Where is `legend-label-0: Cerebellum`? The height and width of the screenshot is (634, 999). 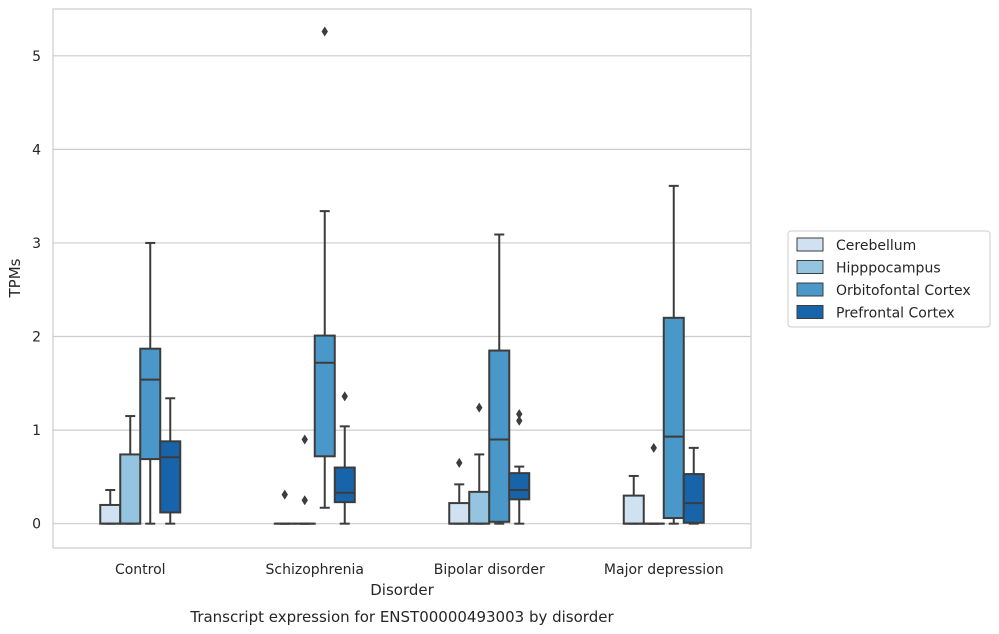 legend-label-0: Cerebellum is located at coordinates (876, 246).